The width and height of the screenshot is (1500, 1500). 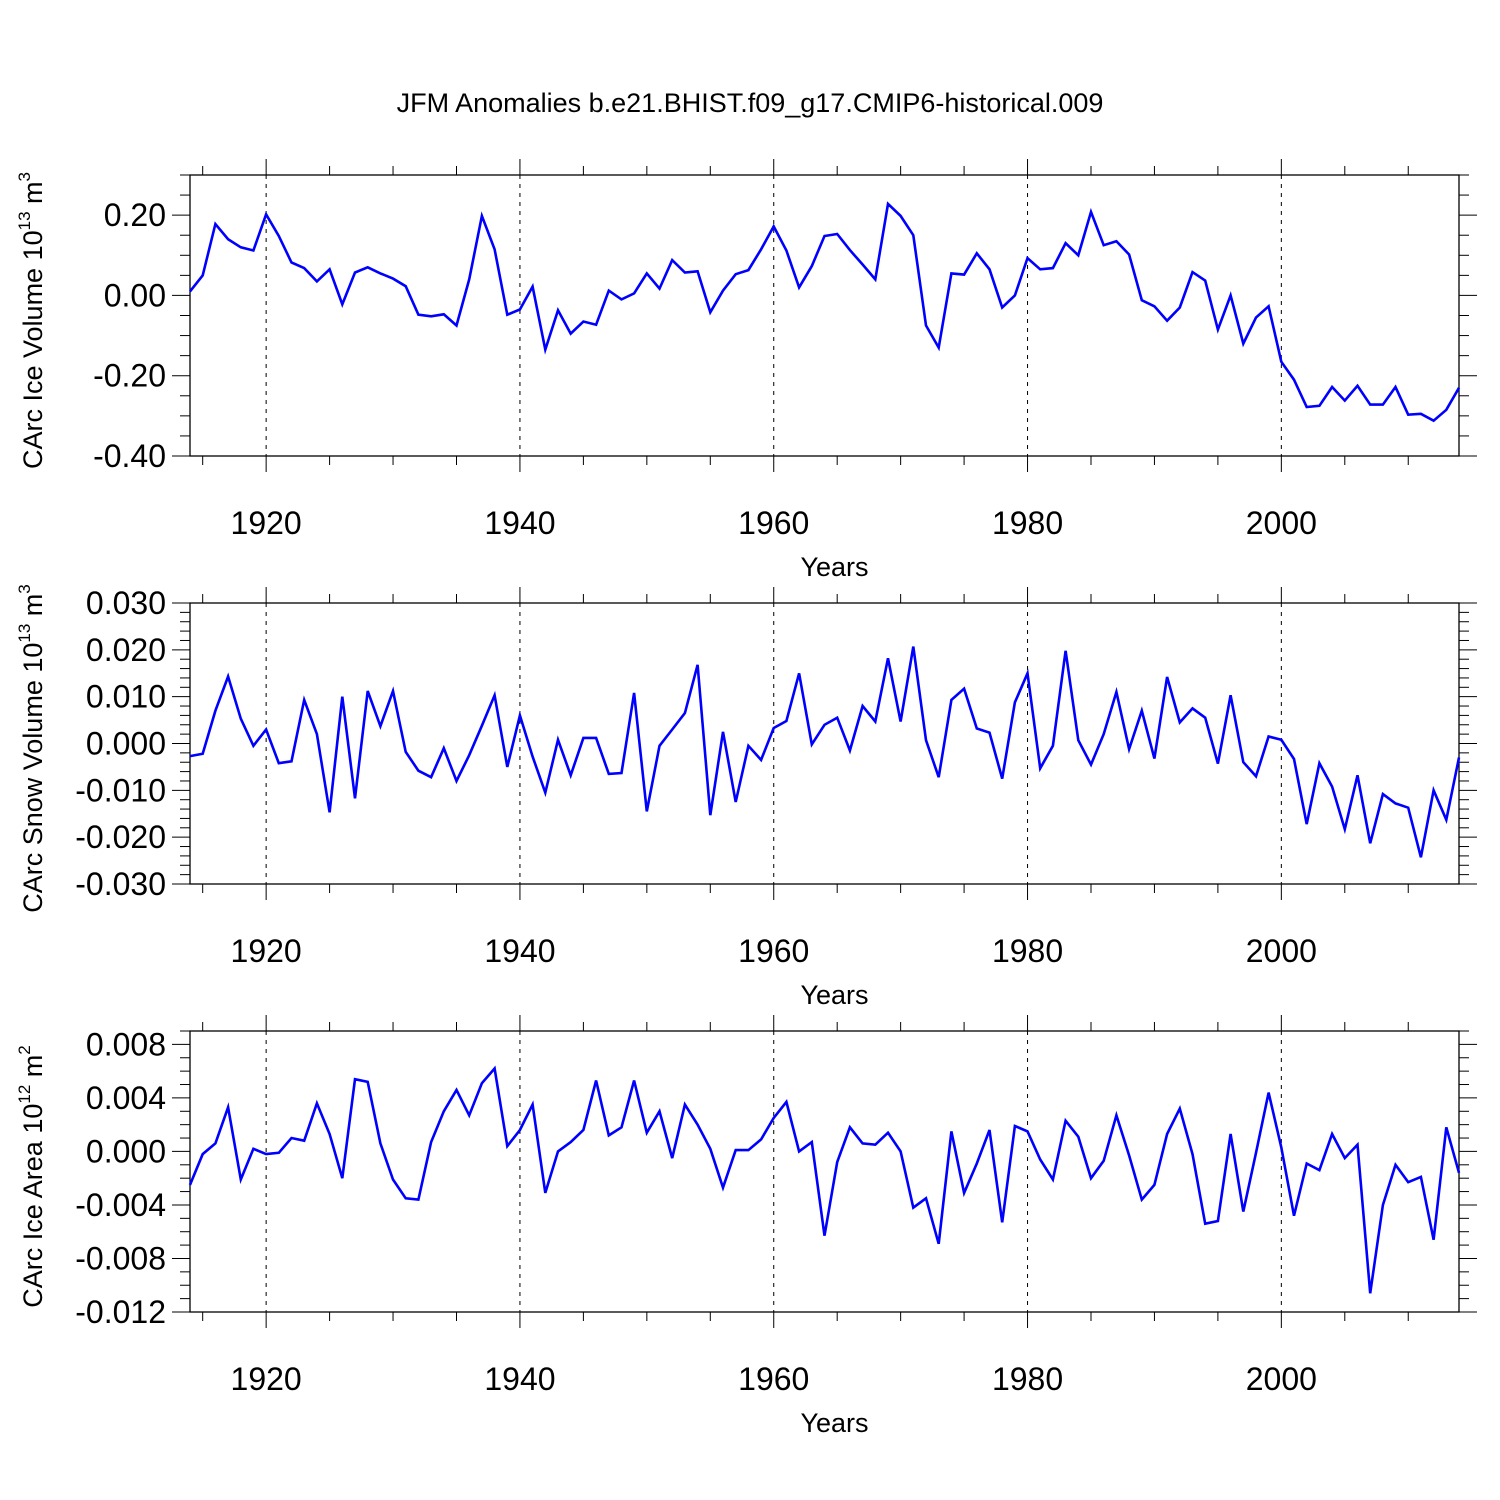 I want to click on y-tick-label: 0.000, so click(x=126, y=744).